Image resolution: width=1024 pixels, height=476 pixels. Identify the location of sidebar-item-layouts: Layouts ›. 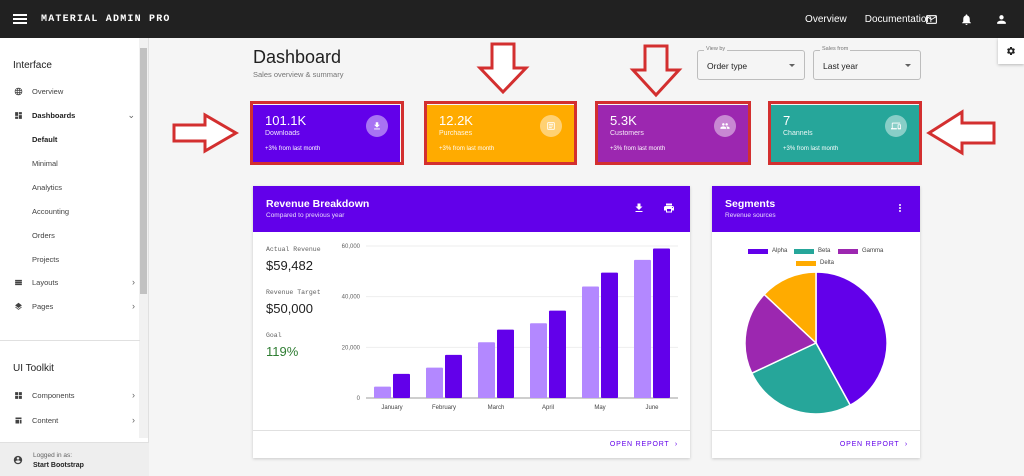
(74, 282).